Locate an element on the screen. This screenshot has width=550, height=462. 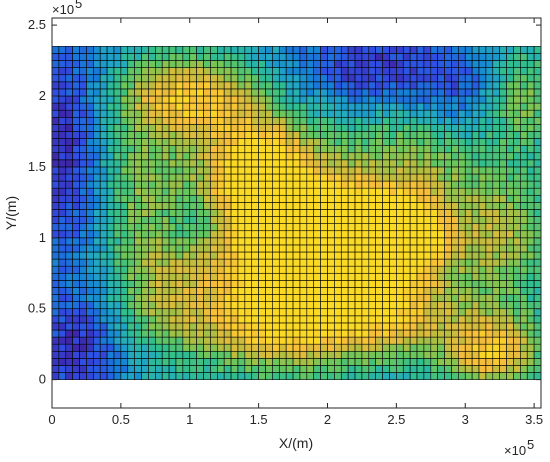
x-axis-label: X/(m) is located at coordinates (296, 443).